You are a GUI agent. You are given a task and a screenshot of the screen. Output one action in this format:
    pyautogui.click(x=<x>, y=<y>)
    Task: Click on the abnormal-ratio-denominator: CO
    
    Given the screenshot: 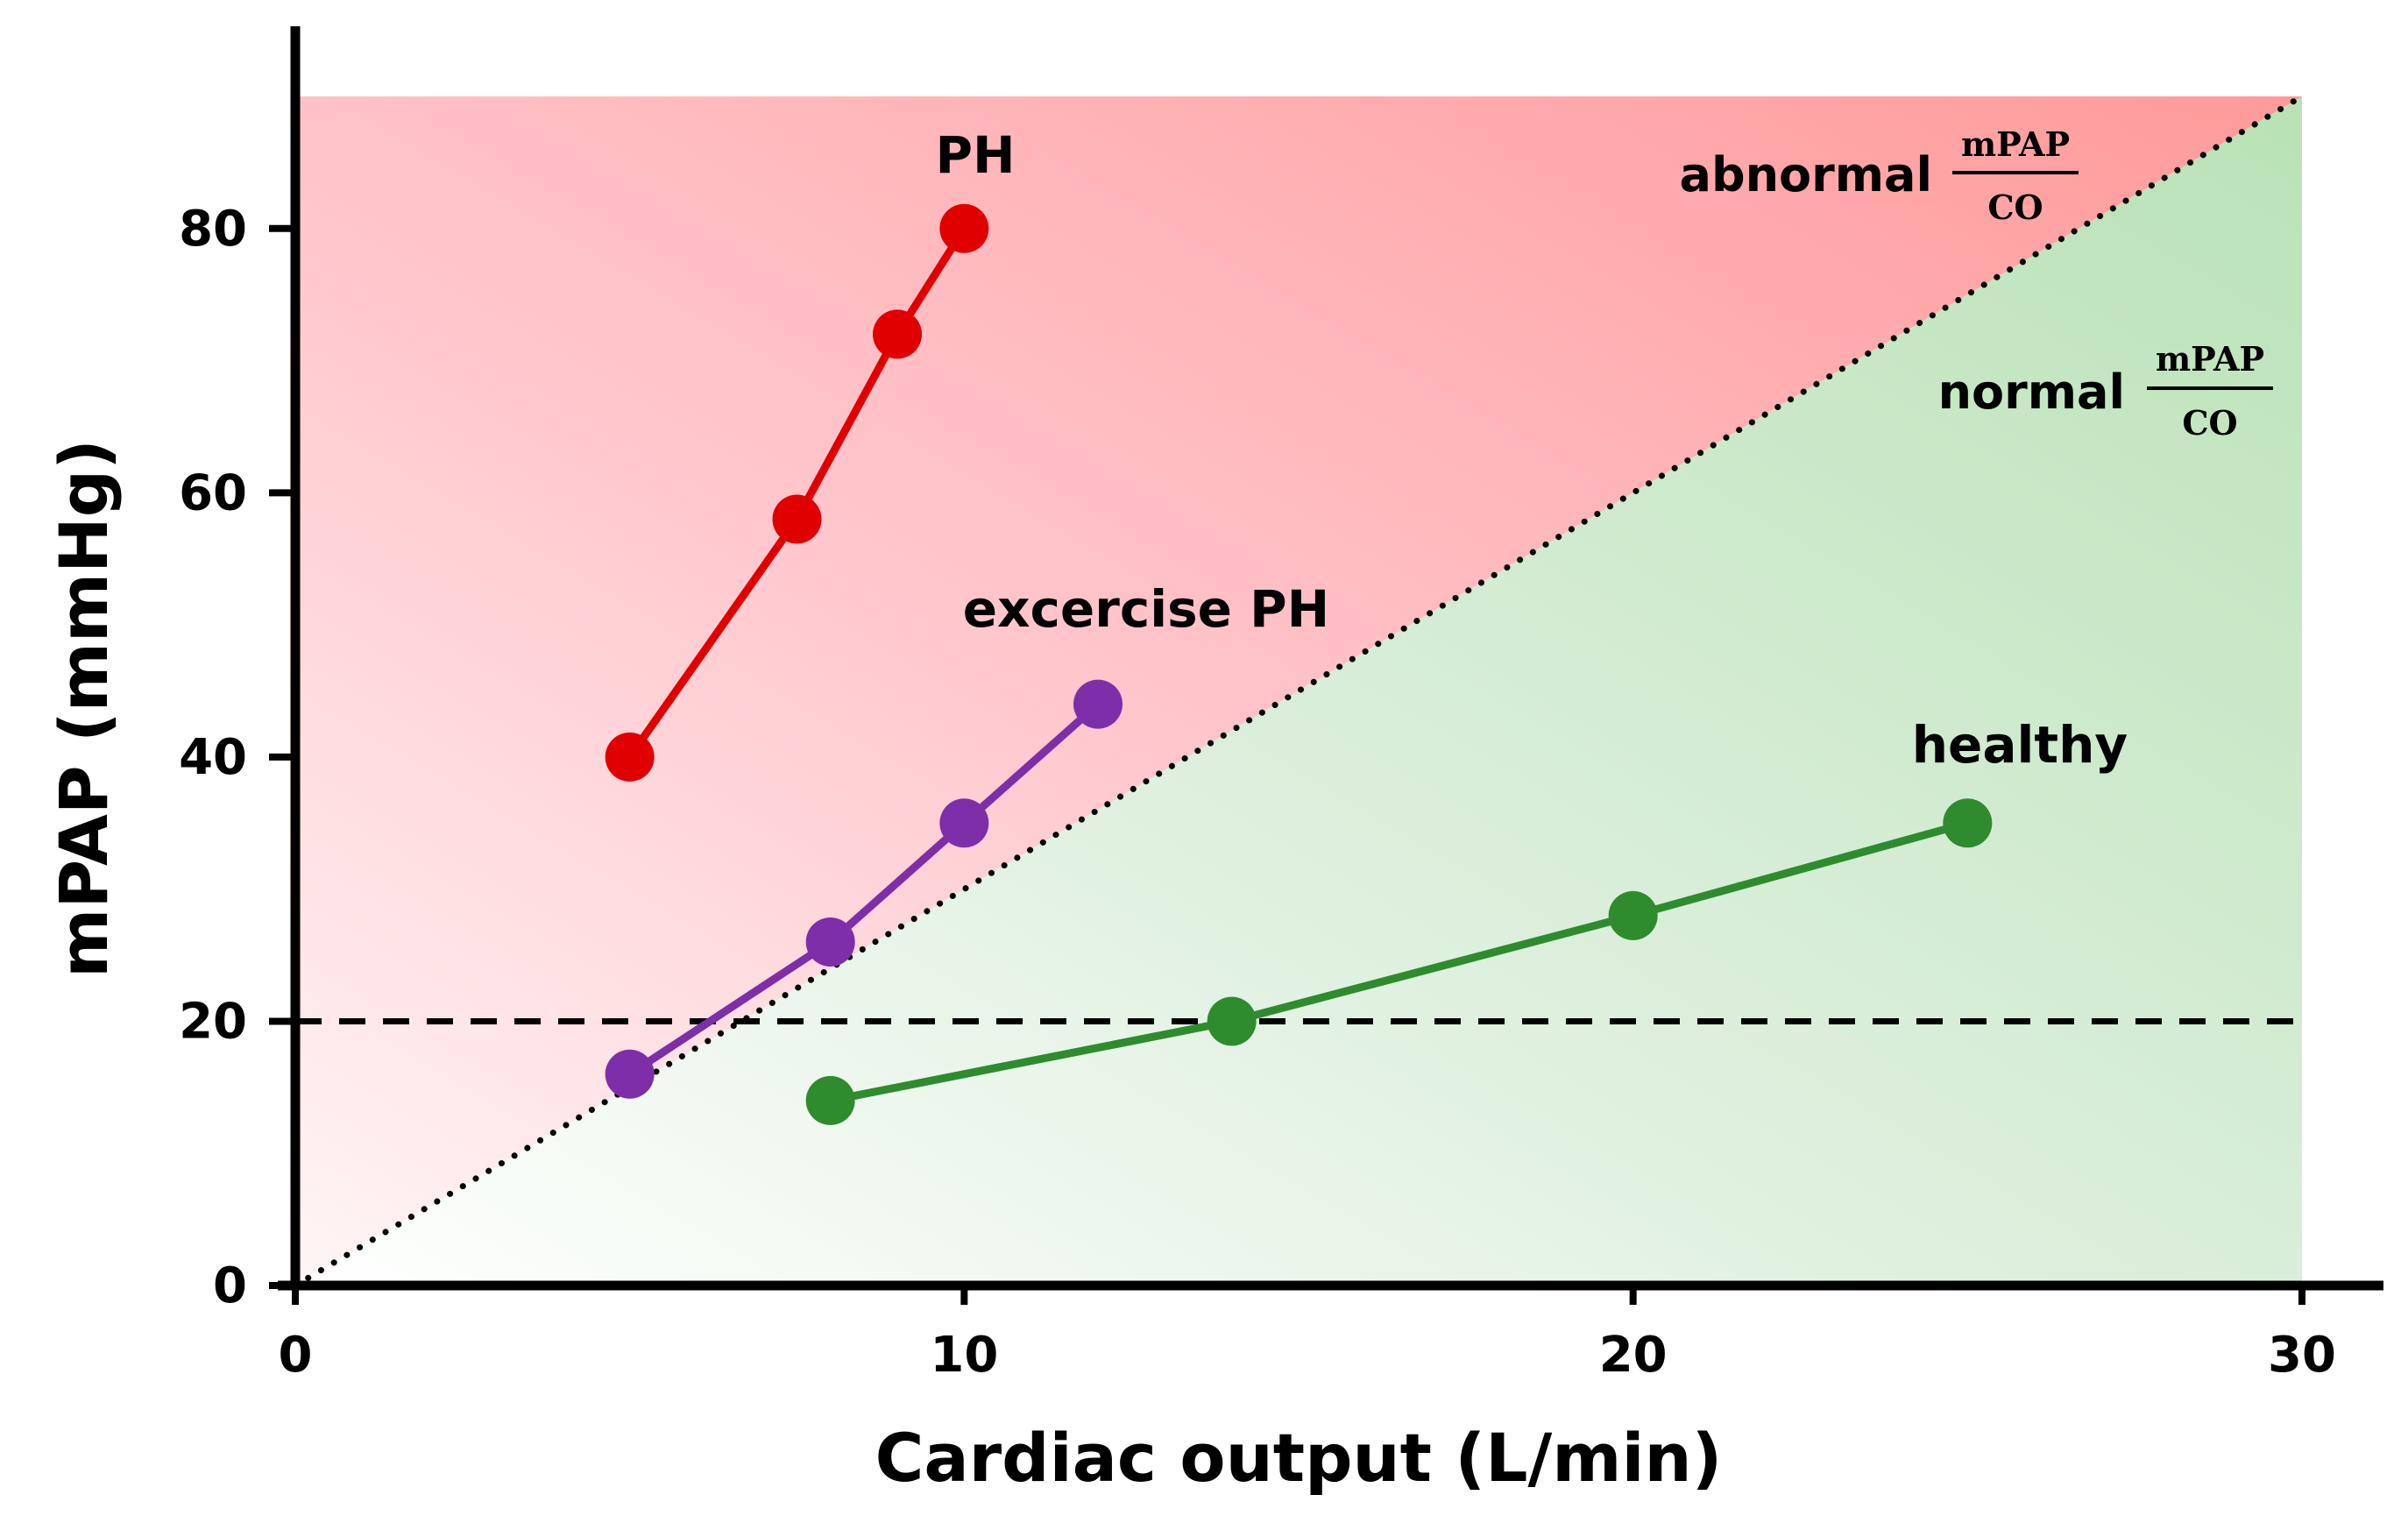 What is the action you would take?
    pyautogui.click(x=2015, y=207)
    